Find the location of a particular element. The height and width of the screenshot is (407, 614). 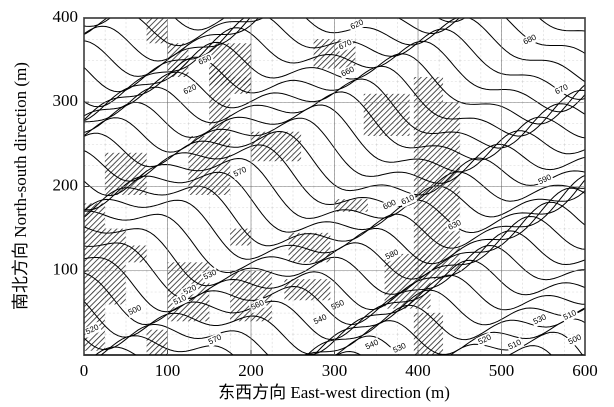

x-tick-label: 500 is located at coordinates (502, 370).